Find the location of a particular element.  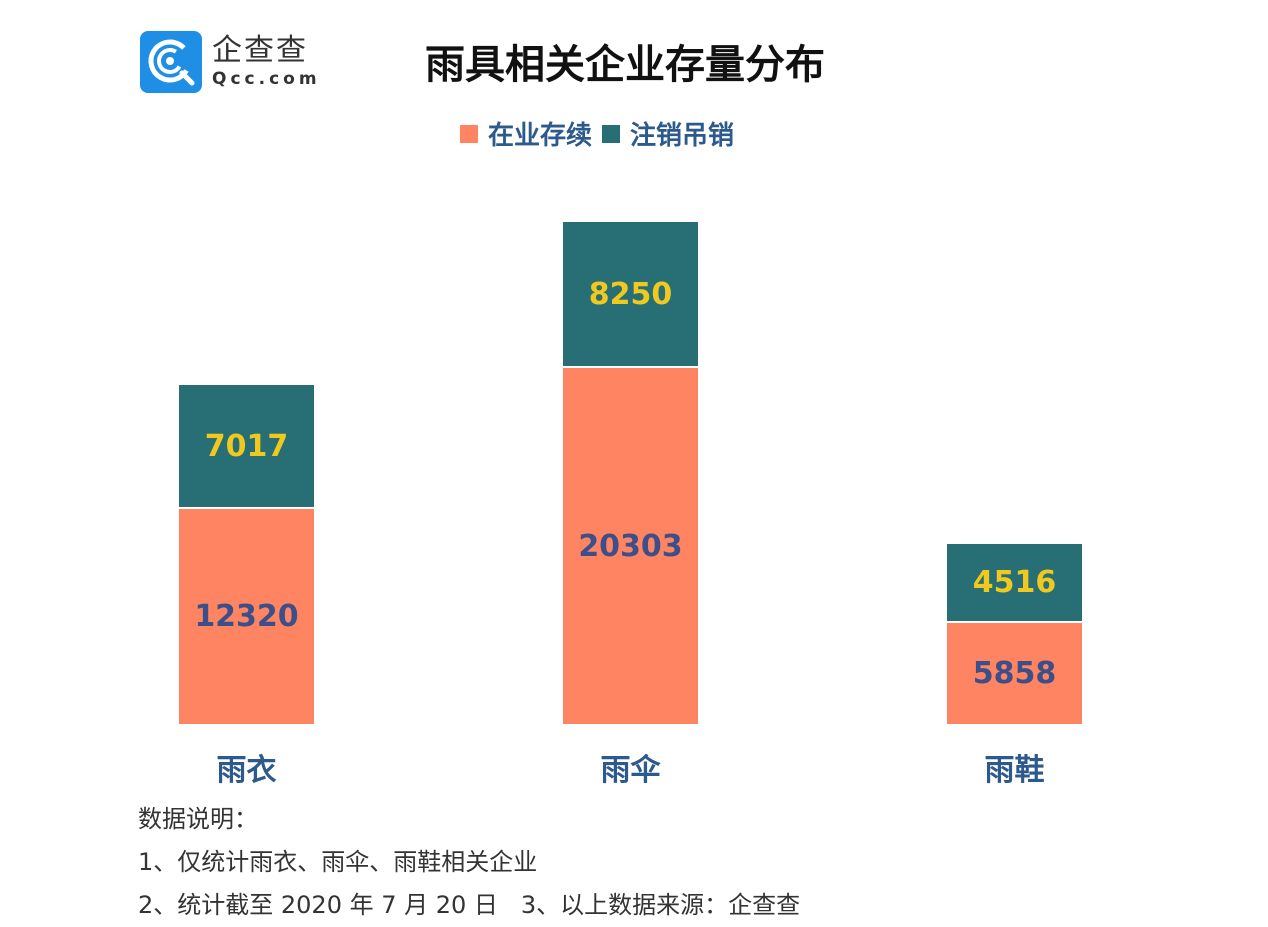

bar-segment-cancel: 7017 is located at coordinates (246, 446).